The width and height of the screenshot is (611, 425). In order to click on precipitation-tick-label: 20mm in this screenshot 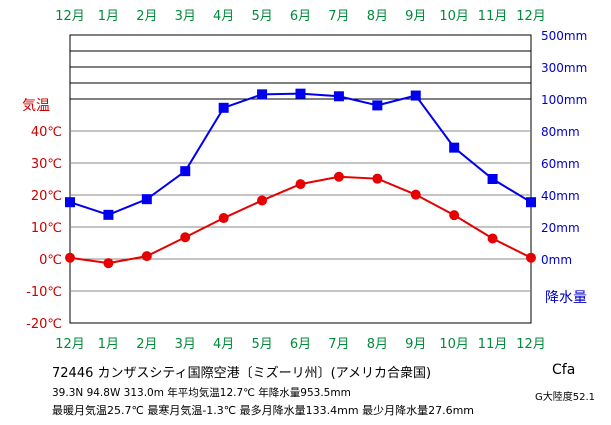, I will do `click(560, 228)`.